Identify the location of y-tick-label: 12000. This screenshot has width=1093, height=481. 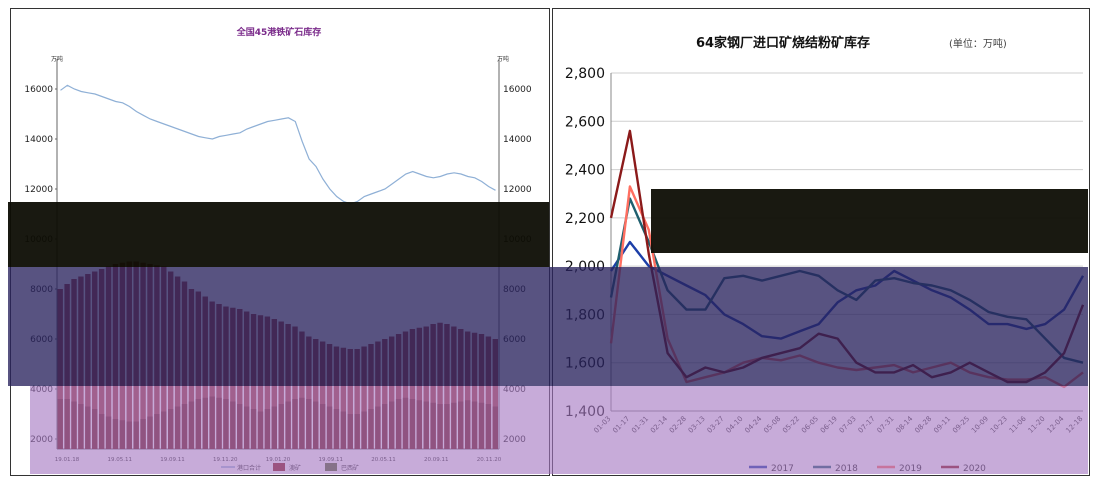
(38, 190).